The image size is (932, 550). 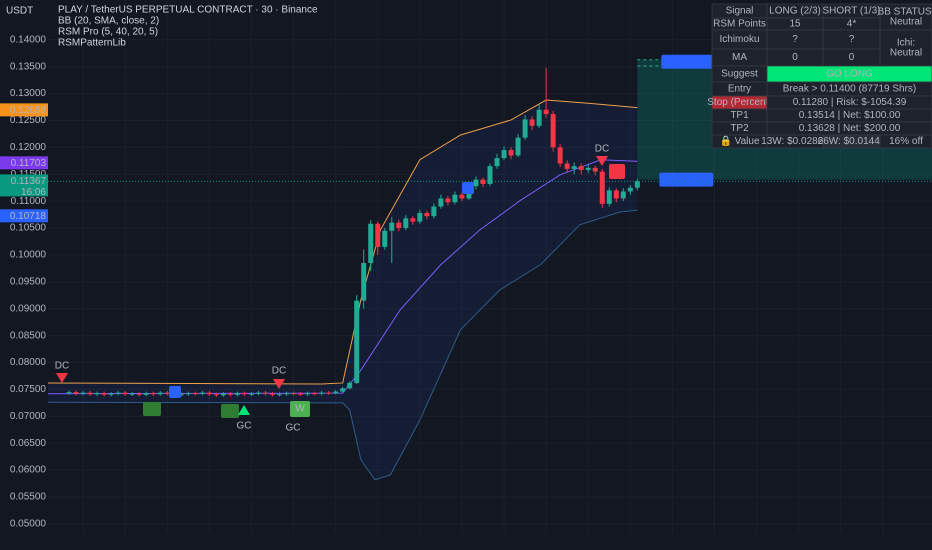 I want to click on currency: USDT, so click(x=19, y=11).